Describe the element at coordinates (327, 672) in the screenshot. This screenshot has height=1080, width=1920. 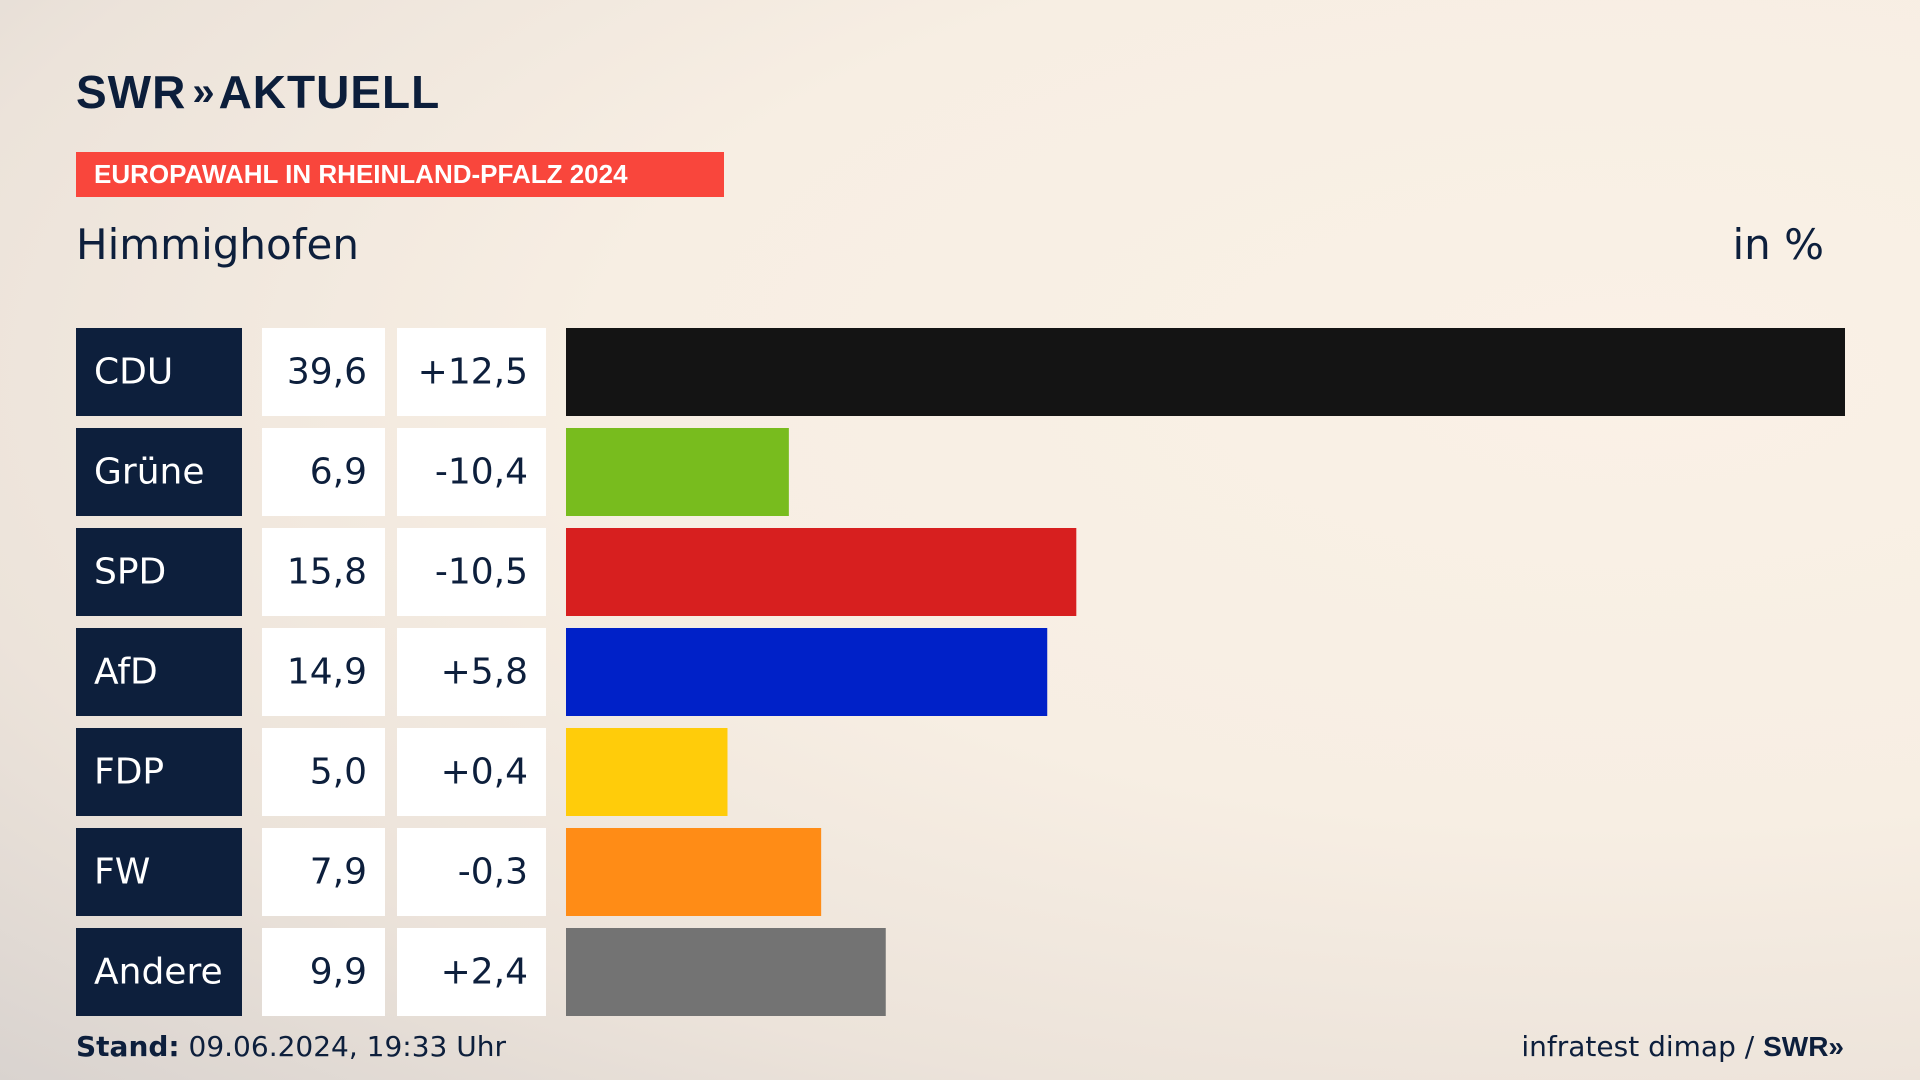
I see `value-label: 14,9` at that location.